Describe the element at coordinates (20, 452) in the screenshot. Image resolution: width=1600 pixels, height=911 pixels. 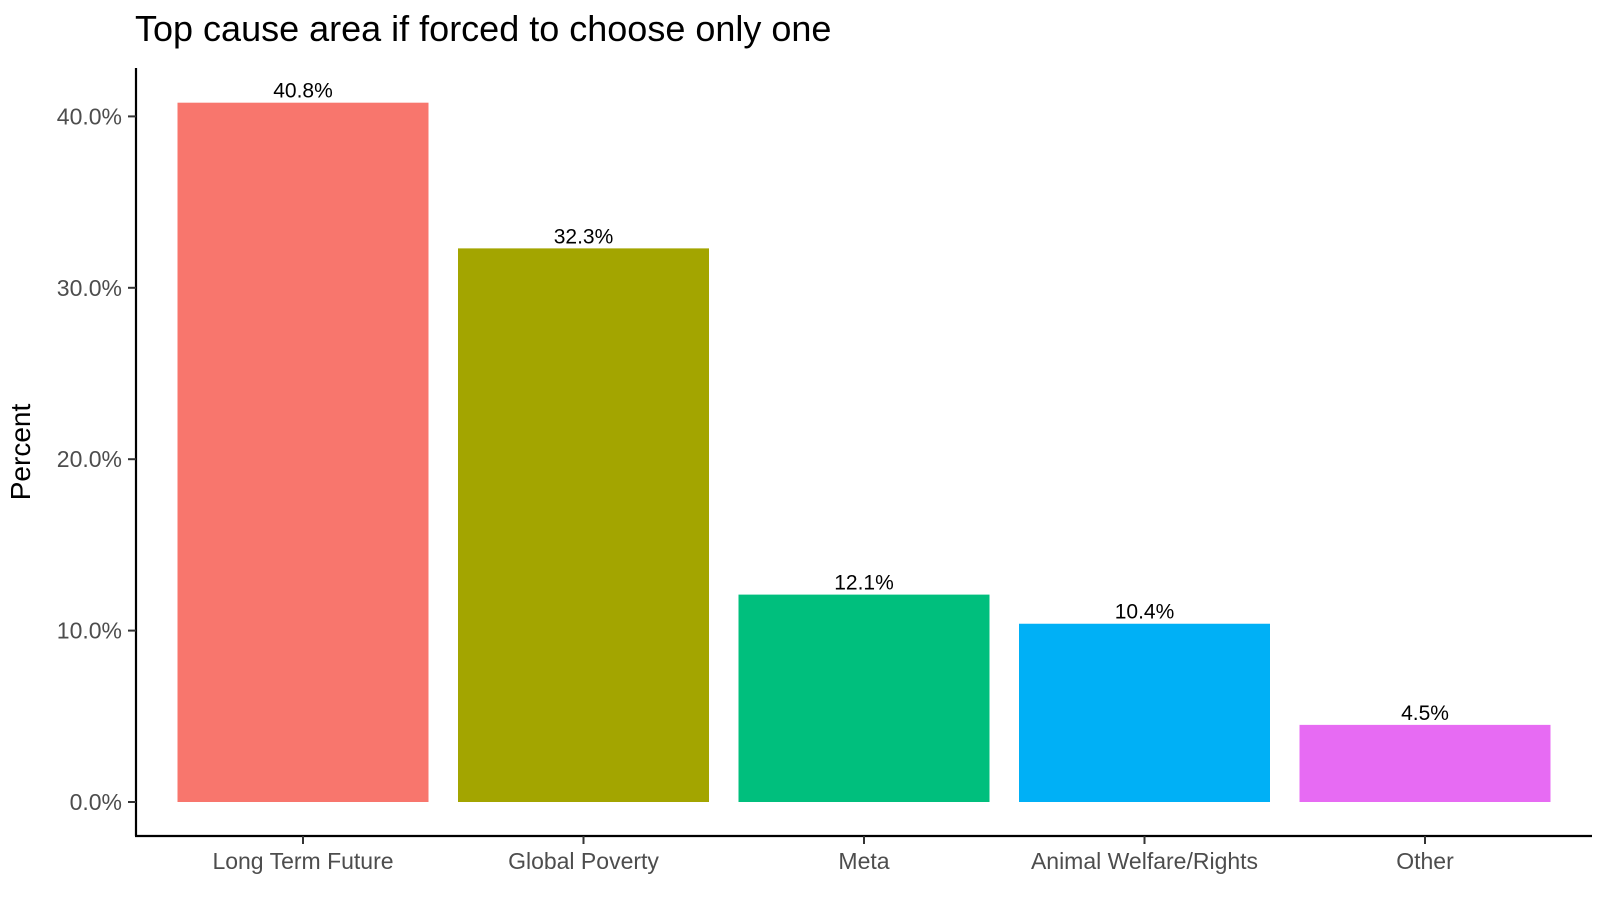
I see `y-axis-label: Percent` at that location.